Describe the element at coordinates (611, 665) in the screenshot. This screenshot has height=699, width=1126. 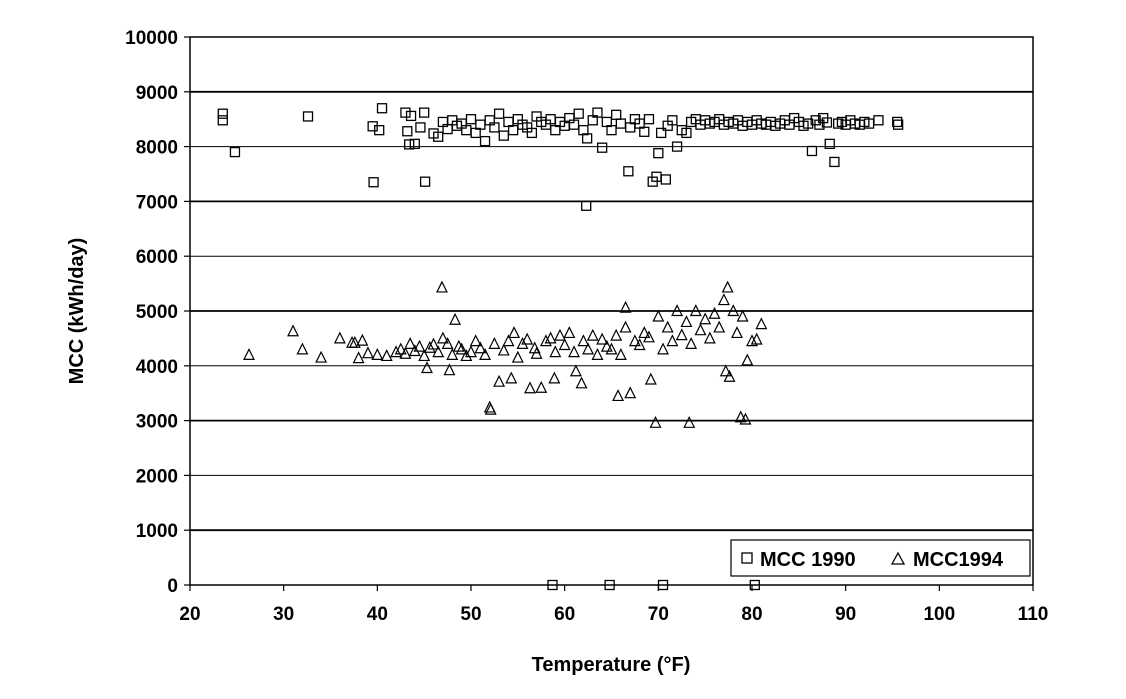
I see `x-axis-title: Temperature (°F)` at that location.